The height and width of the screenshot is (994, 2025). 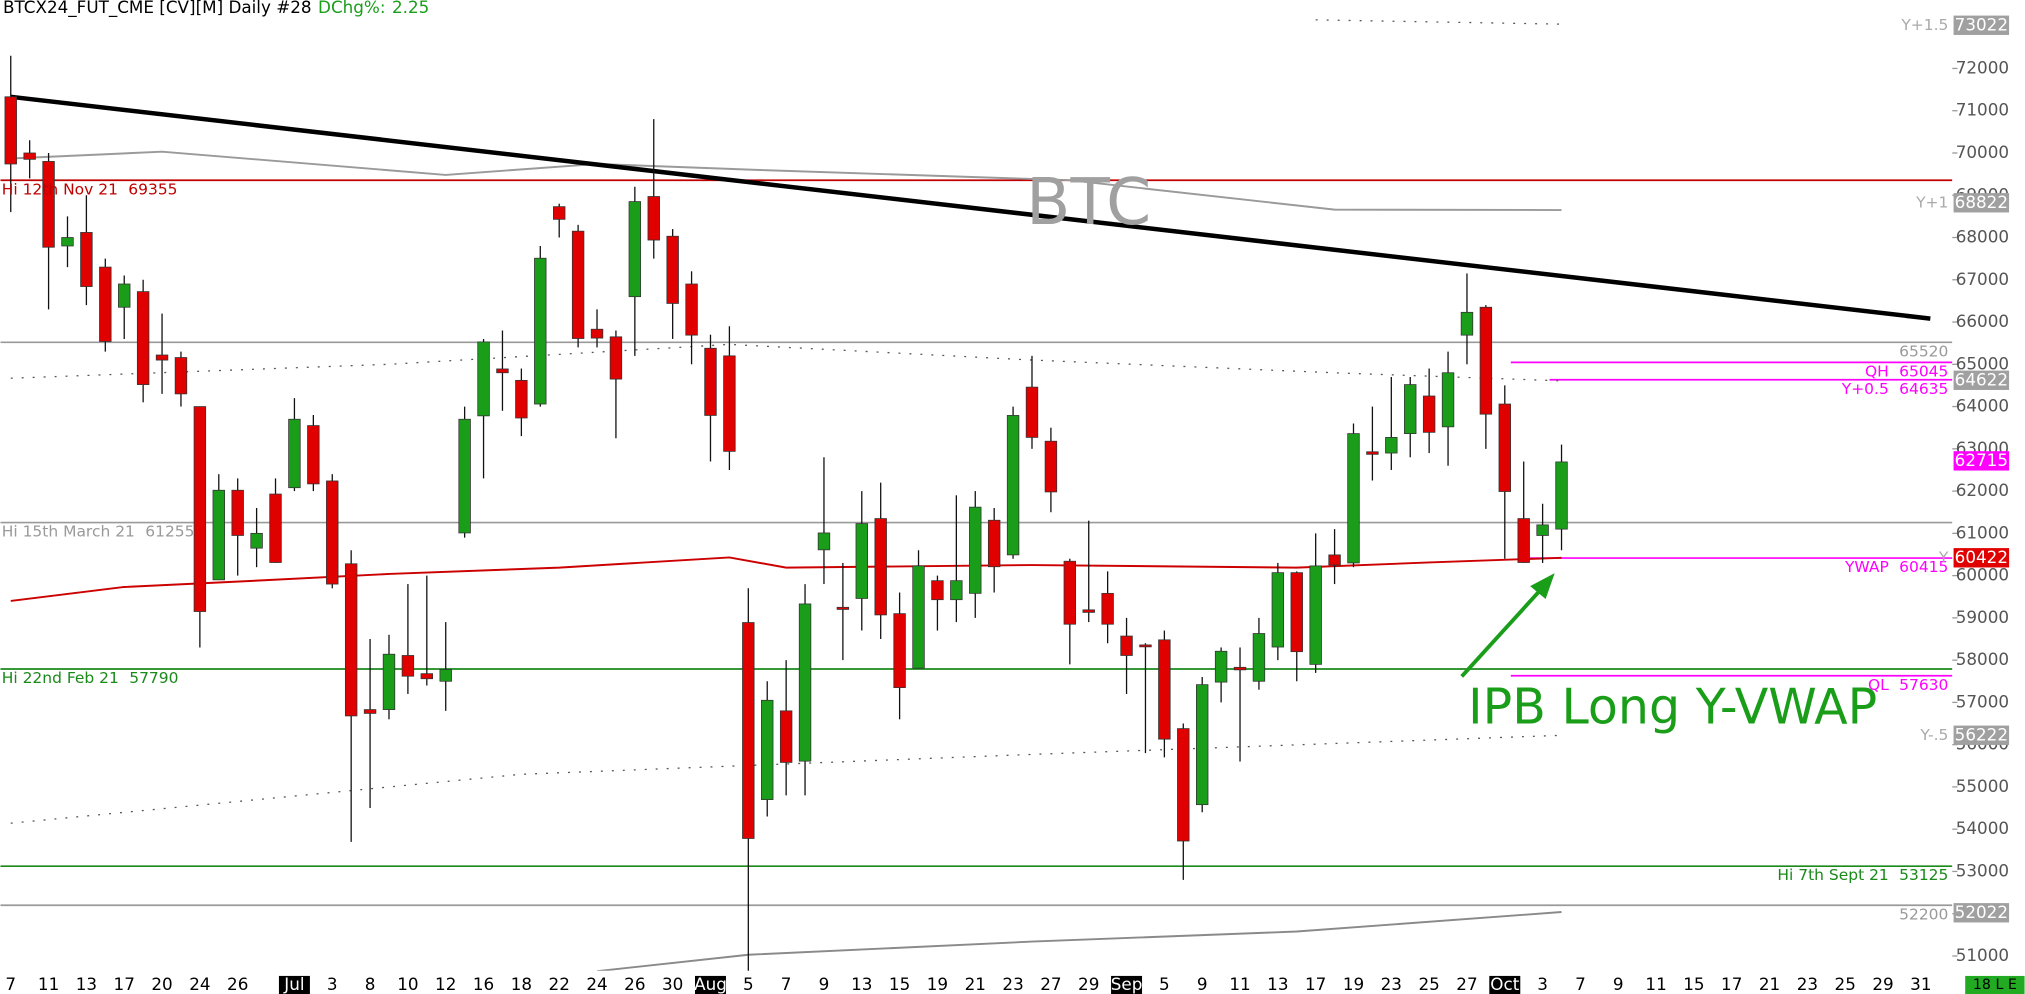 What do you see at coordinates (60, 189) in the screenshot?
I see `level-name: Hi 12th Nov 21` at bounding box center [60, 189].